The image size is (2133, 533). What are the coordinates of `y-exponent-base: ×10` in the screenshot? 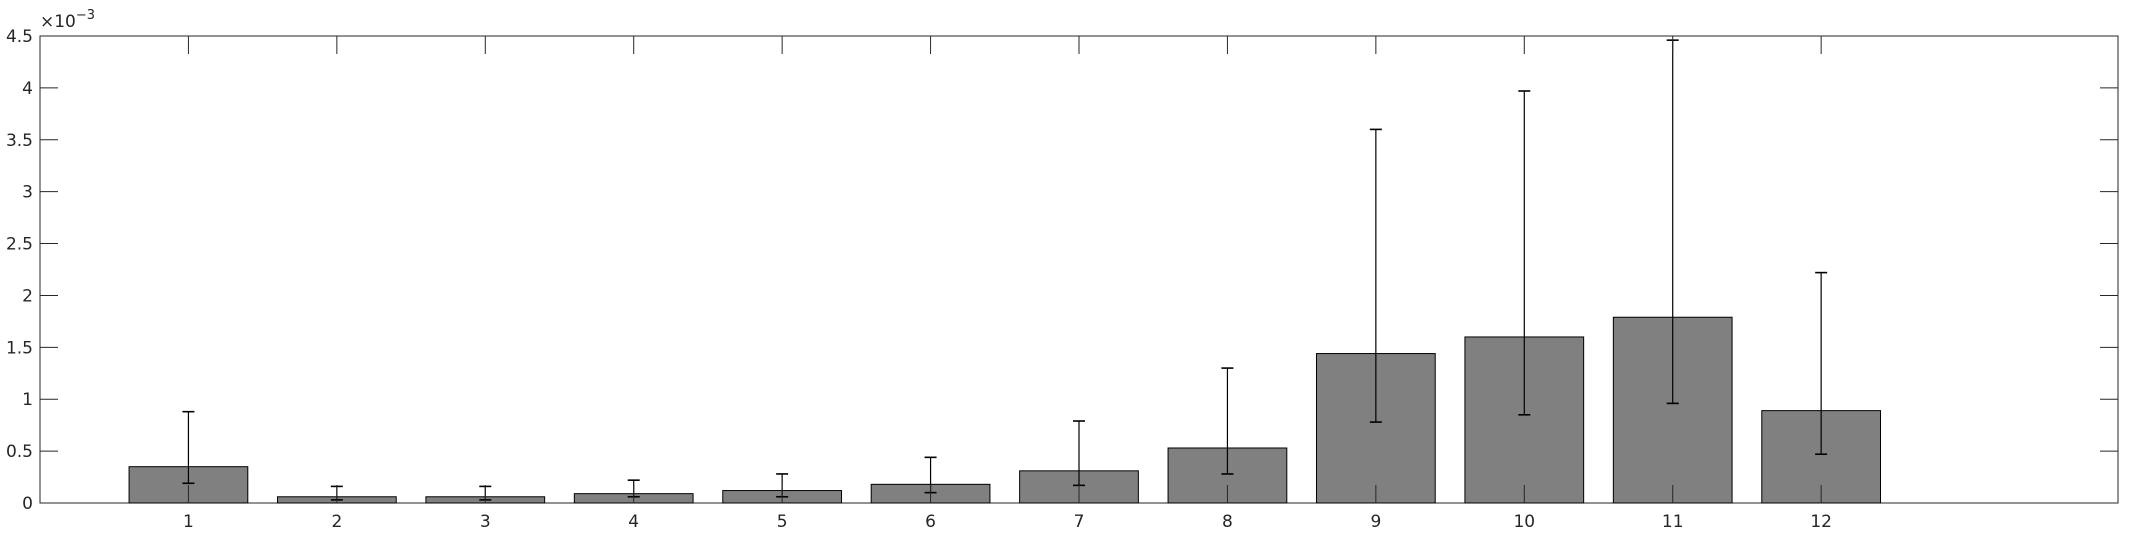 It's located at (58, 22).